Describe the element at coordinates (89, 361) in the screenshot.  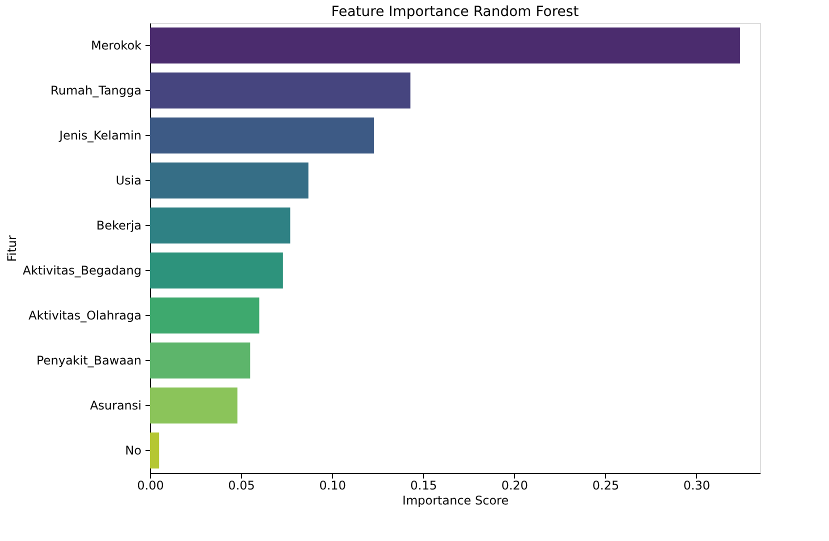
I see `y-tick-label: Penyakit_Bawaan` at that location.